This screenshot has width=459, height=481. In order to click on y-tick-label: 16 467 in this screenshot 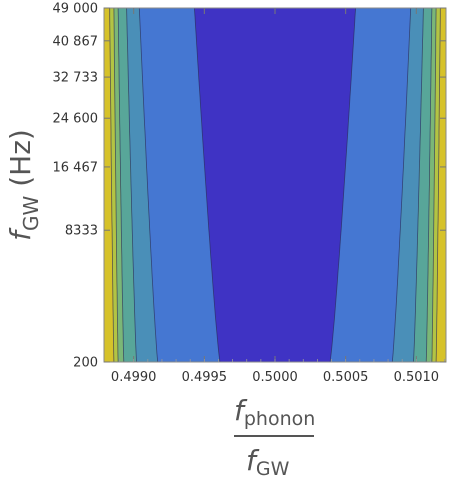, I will do `click(76, 167)`.